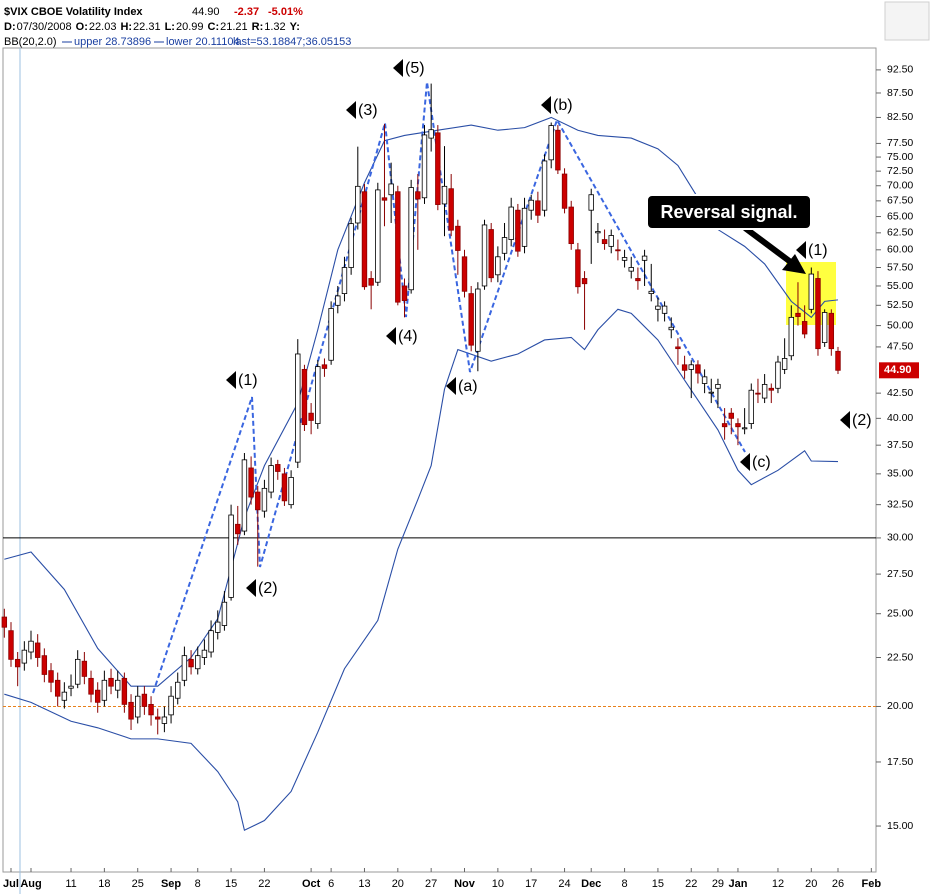  What do you see at coordinates (246, 12) in the screenshot?
I see `change: -2.37` at bounding box center [246, 12].